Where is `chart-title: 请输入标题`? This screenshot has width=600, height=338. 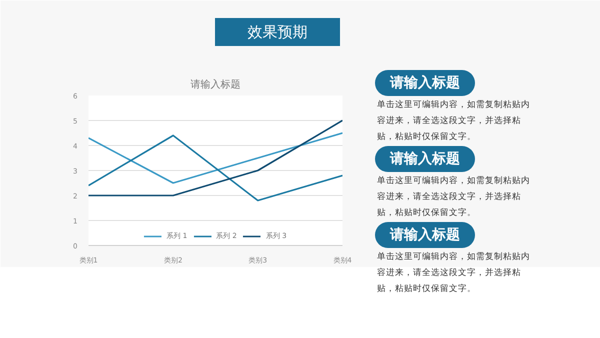
chart-title: 请输入标题 is located at coordinates (215, 84).